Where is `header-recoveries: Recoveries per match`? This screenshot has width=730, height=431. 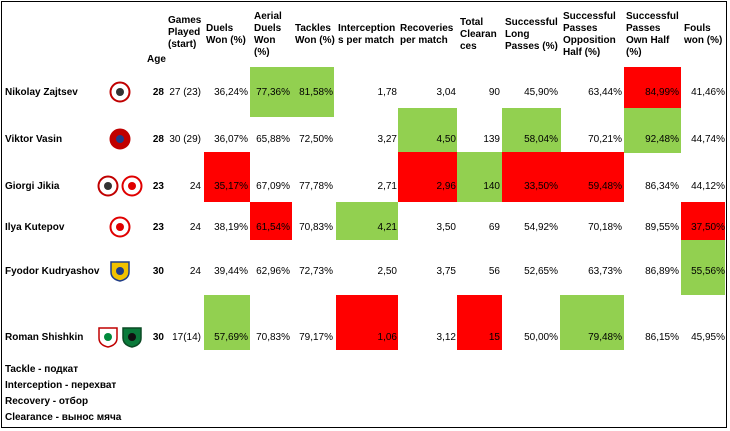
header-recoveries: Recoveries per match is located at coordinates (427, 34).